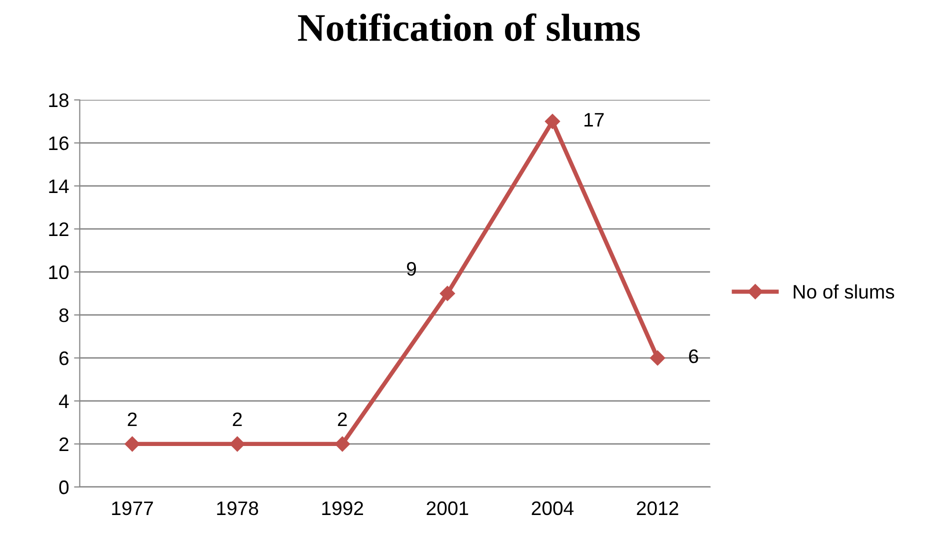 Image resolution: width=938 pixels, height=549 pixels. What do you see at coordinates (594, 119) in the screenshot?
I see `data-label: 17` at bounding box center [594, 119].